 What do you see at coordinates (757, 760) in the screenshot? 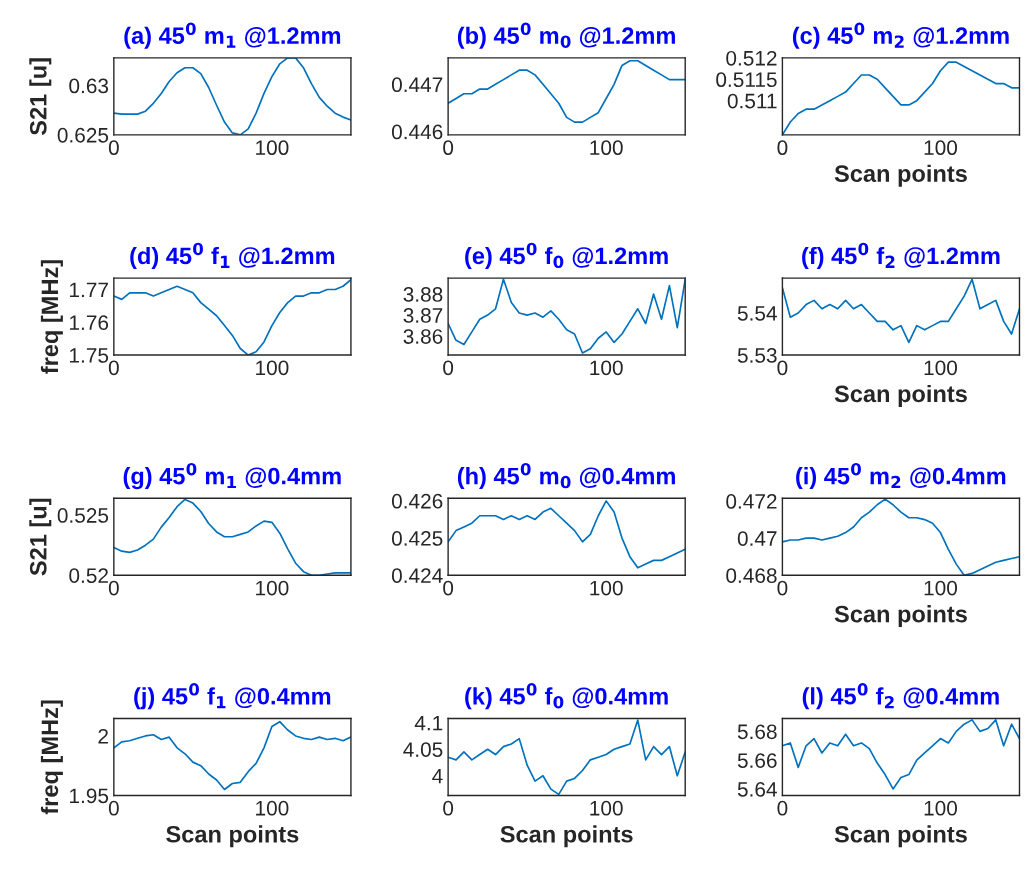
I see `y-tick-label: 5.66` at bounding box center [757, 760].